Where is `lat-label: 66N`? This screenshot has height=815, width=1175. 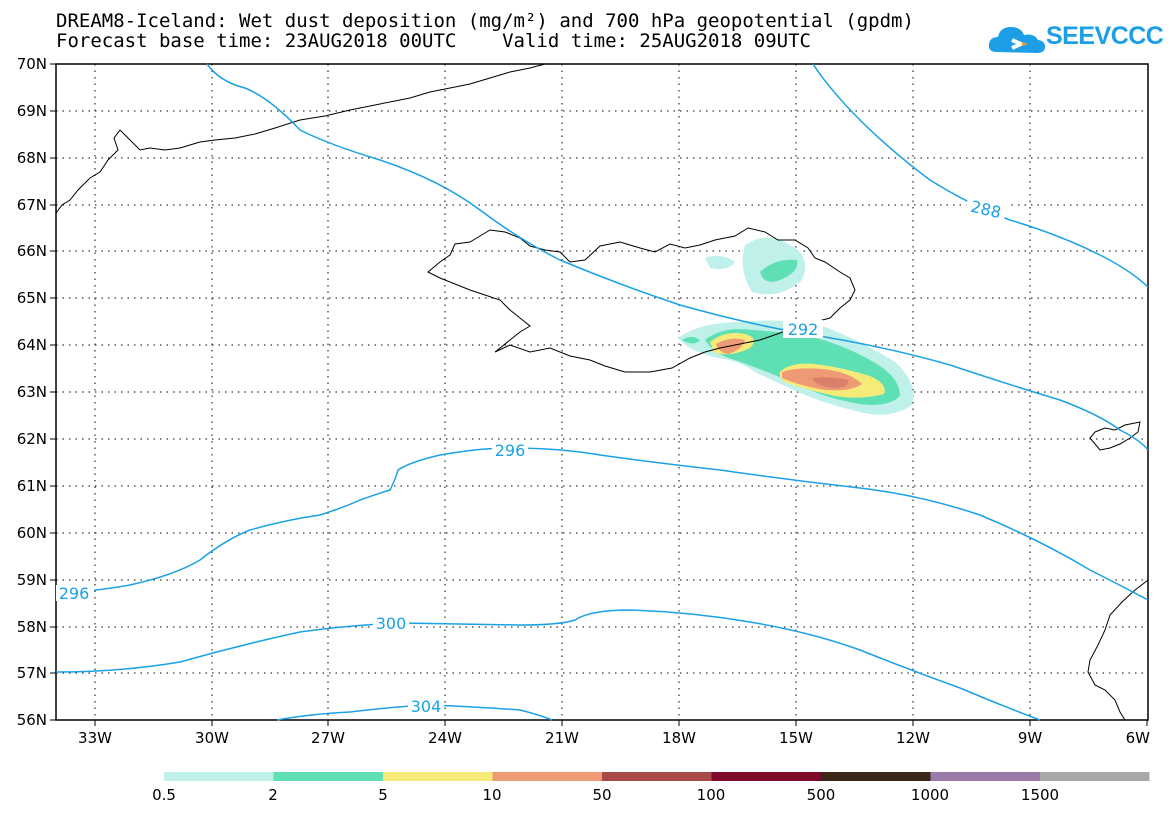
lat-label: 66N is located at coordinates (32, 251).